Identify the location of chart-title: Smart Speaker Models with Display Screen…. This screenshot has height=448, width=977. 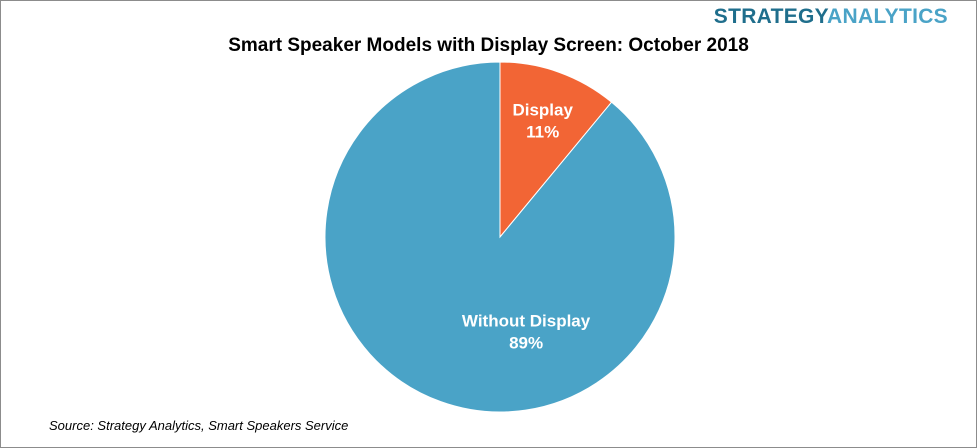
(488, 45).